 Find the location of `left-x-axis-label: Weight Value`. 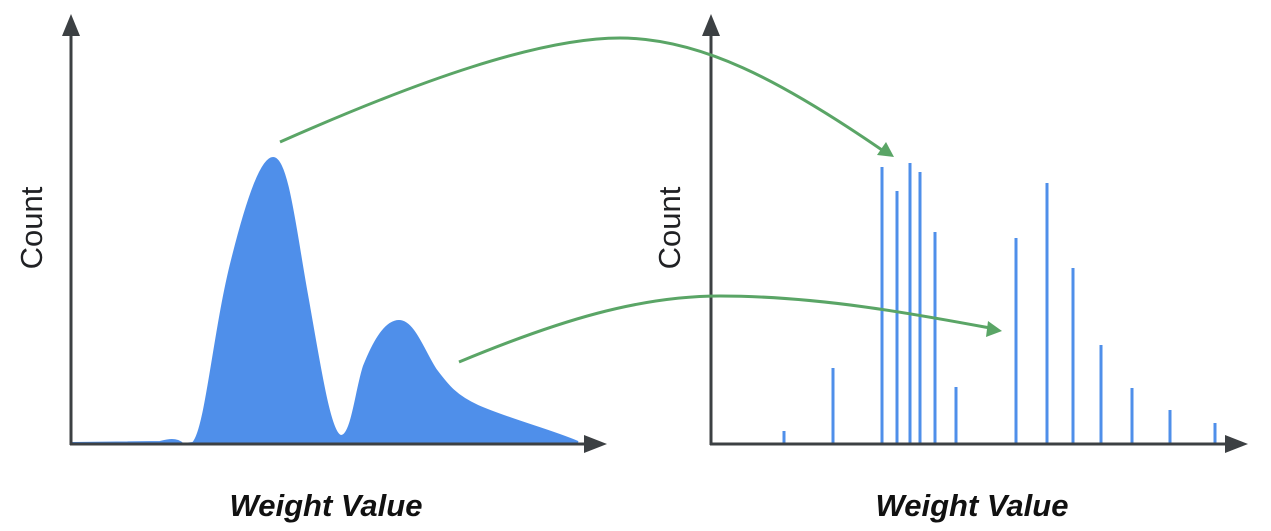

left-x-axis-label: Weight Value is located at coordinates (326, 505).